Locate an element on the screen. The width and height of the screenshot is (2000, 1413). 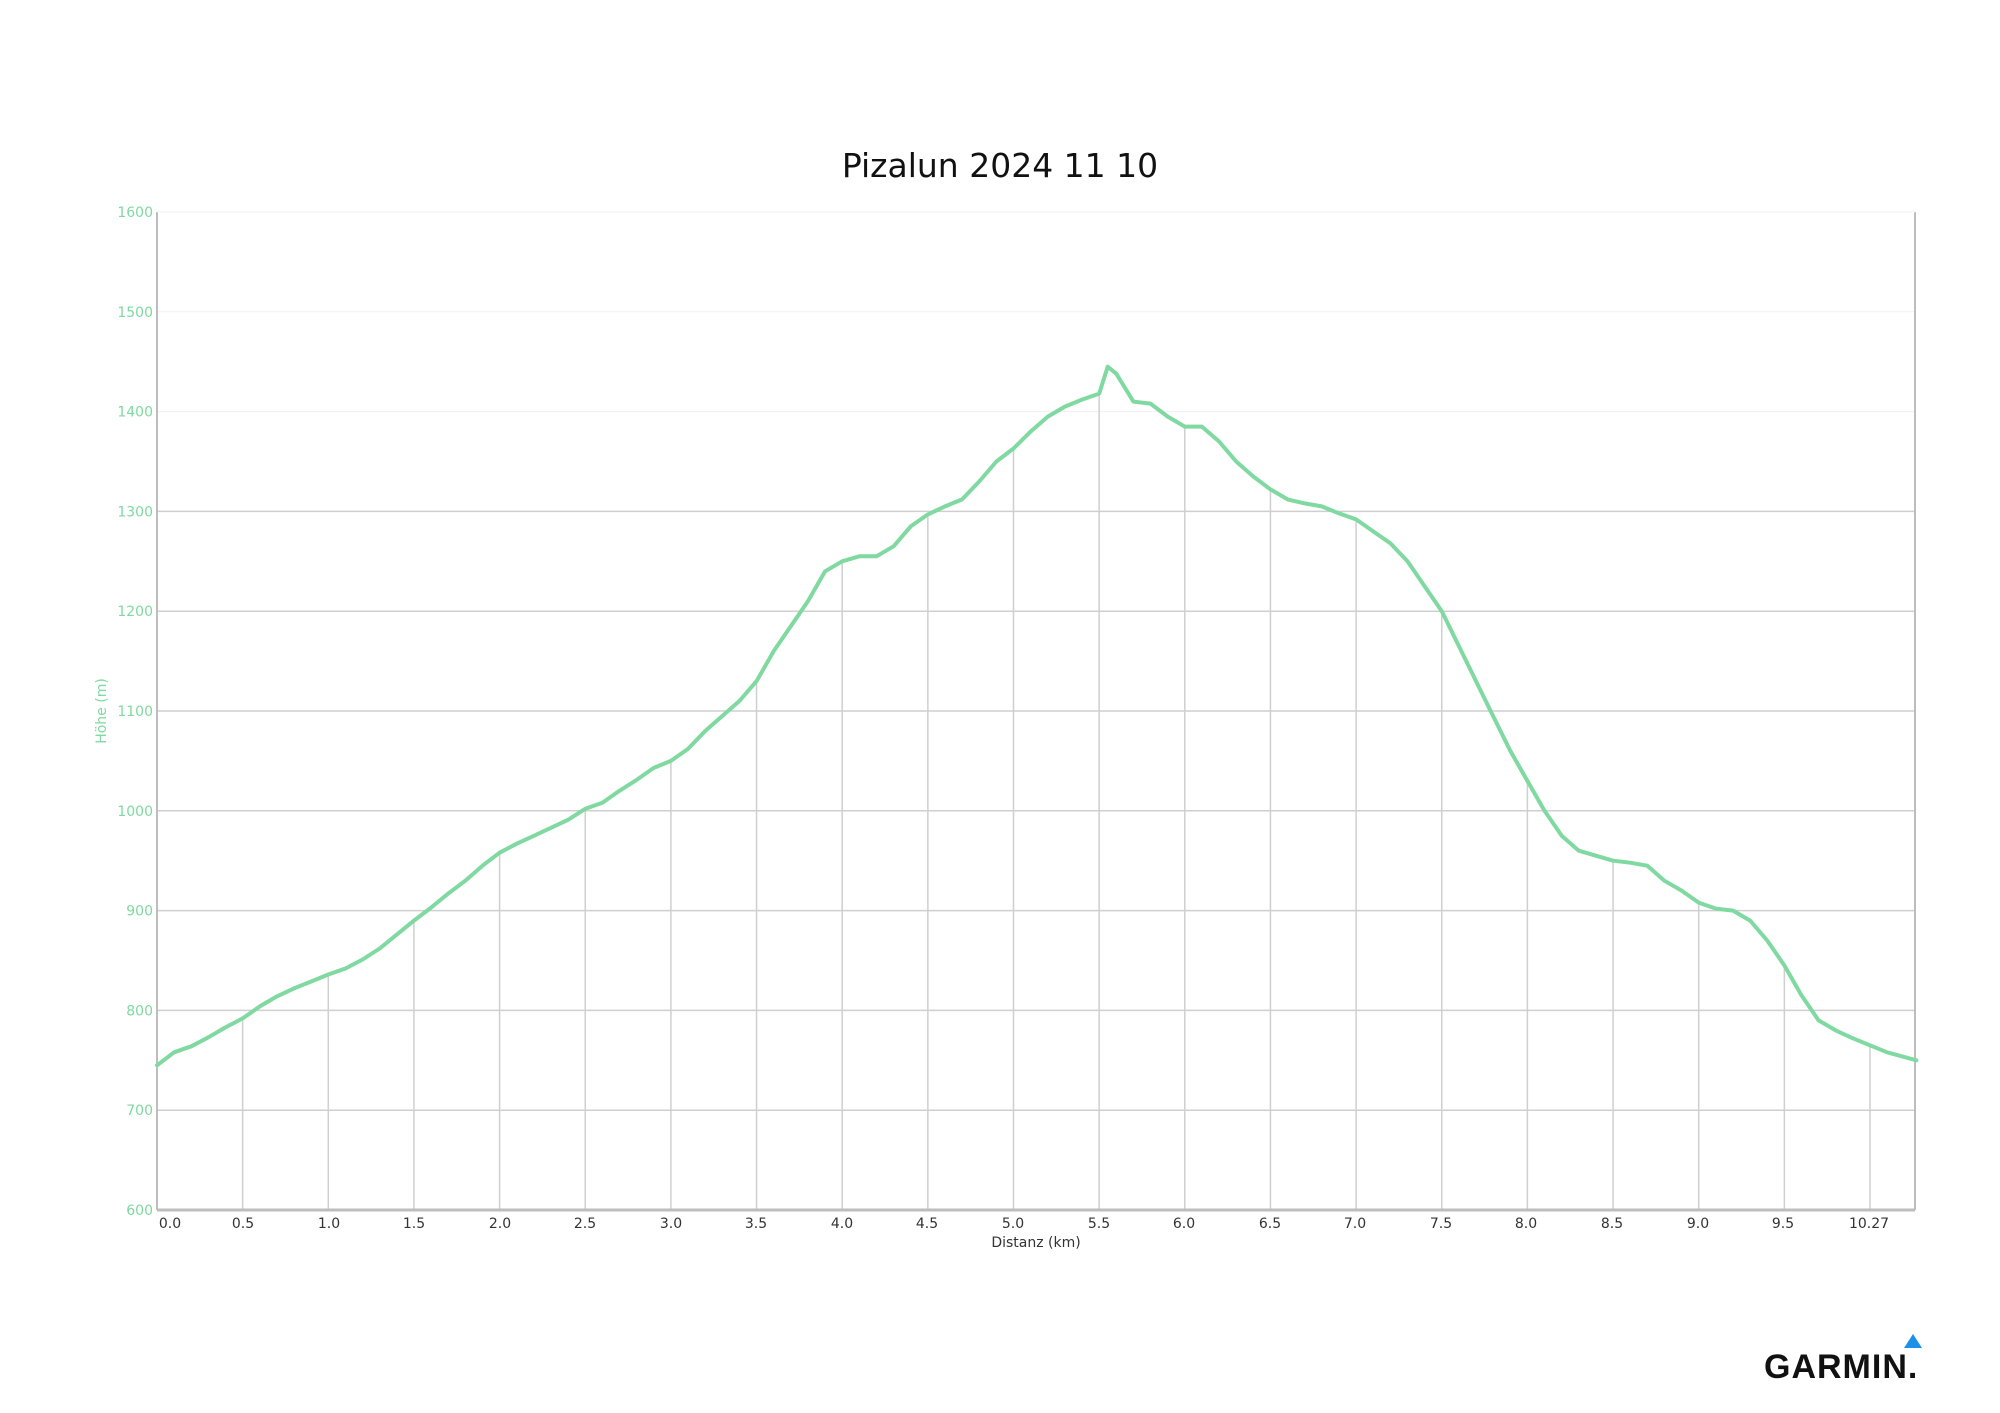
x-tick-label: 1.0 is located at coordinates (329, 1224).